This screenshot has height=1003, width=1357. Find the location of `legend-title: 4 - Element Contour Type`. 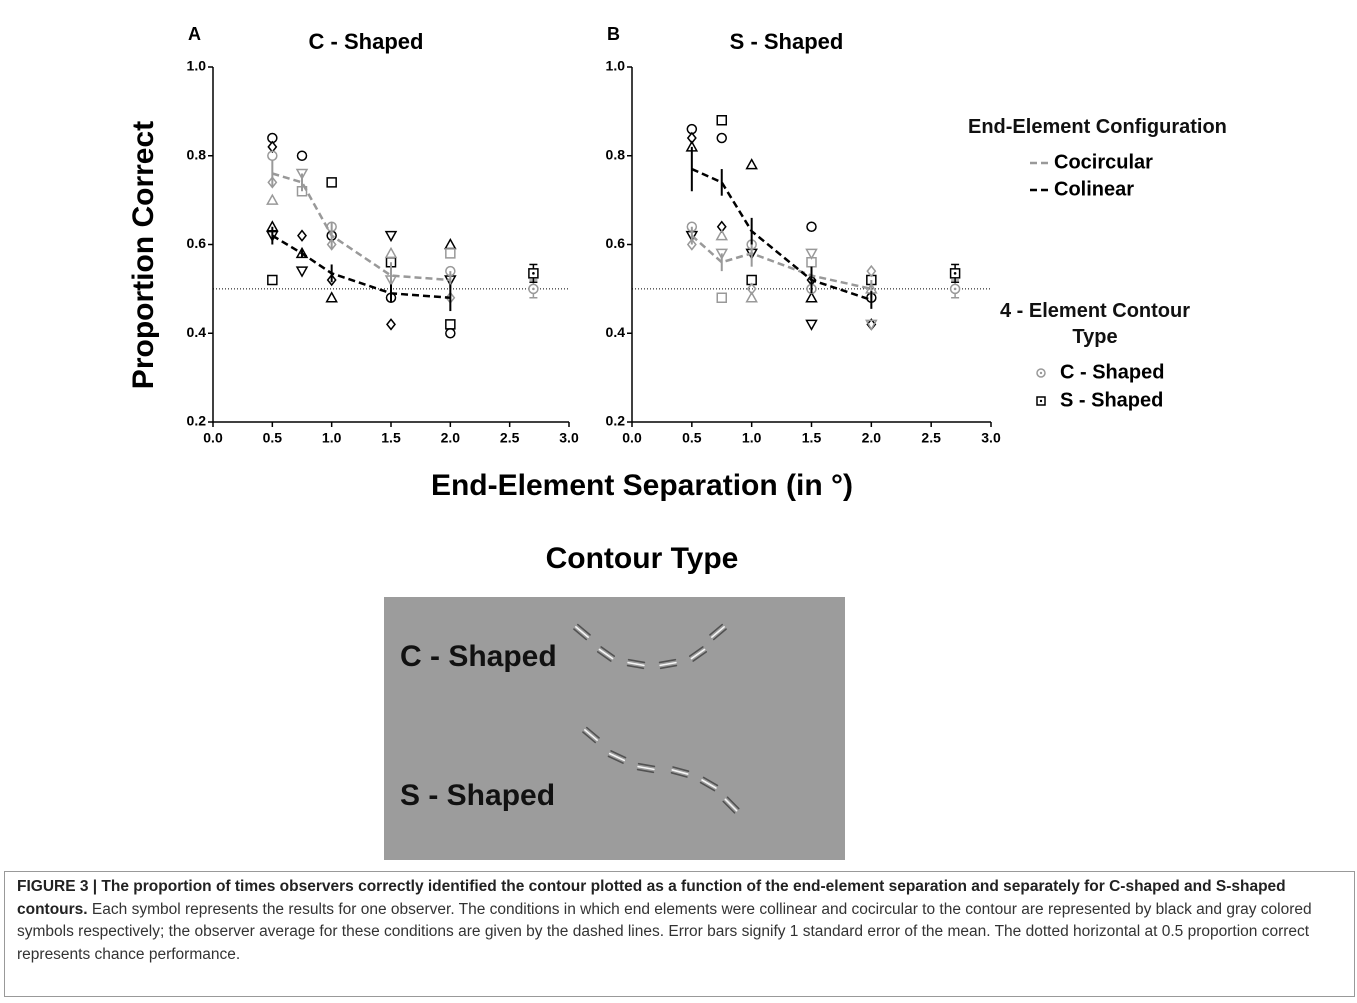

legend-title: 4 - Element Contour Type is located at coordinates (1095, 324).